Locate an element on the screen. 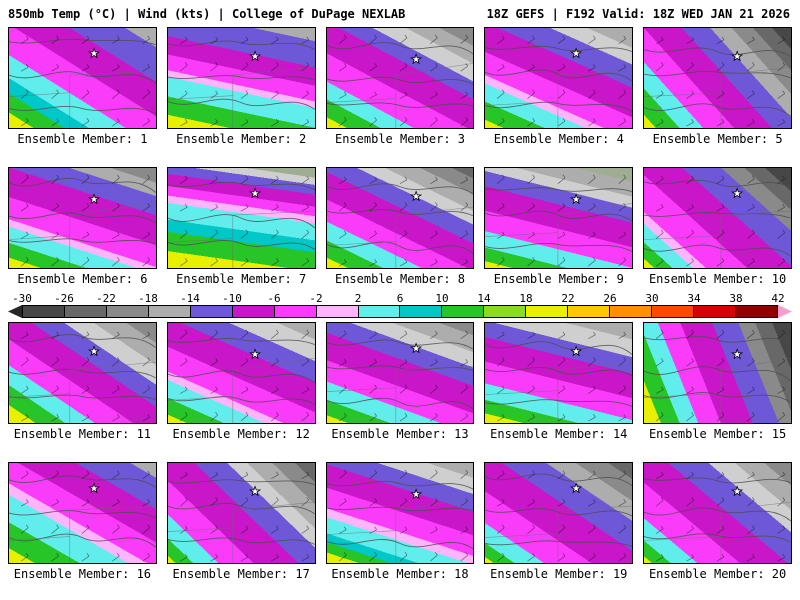  ensemble-member-label: Ensemble Member: 7 is located at coordinates (241, 279).